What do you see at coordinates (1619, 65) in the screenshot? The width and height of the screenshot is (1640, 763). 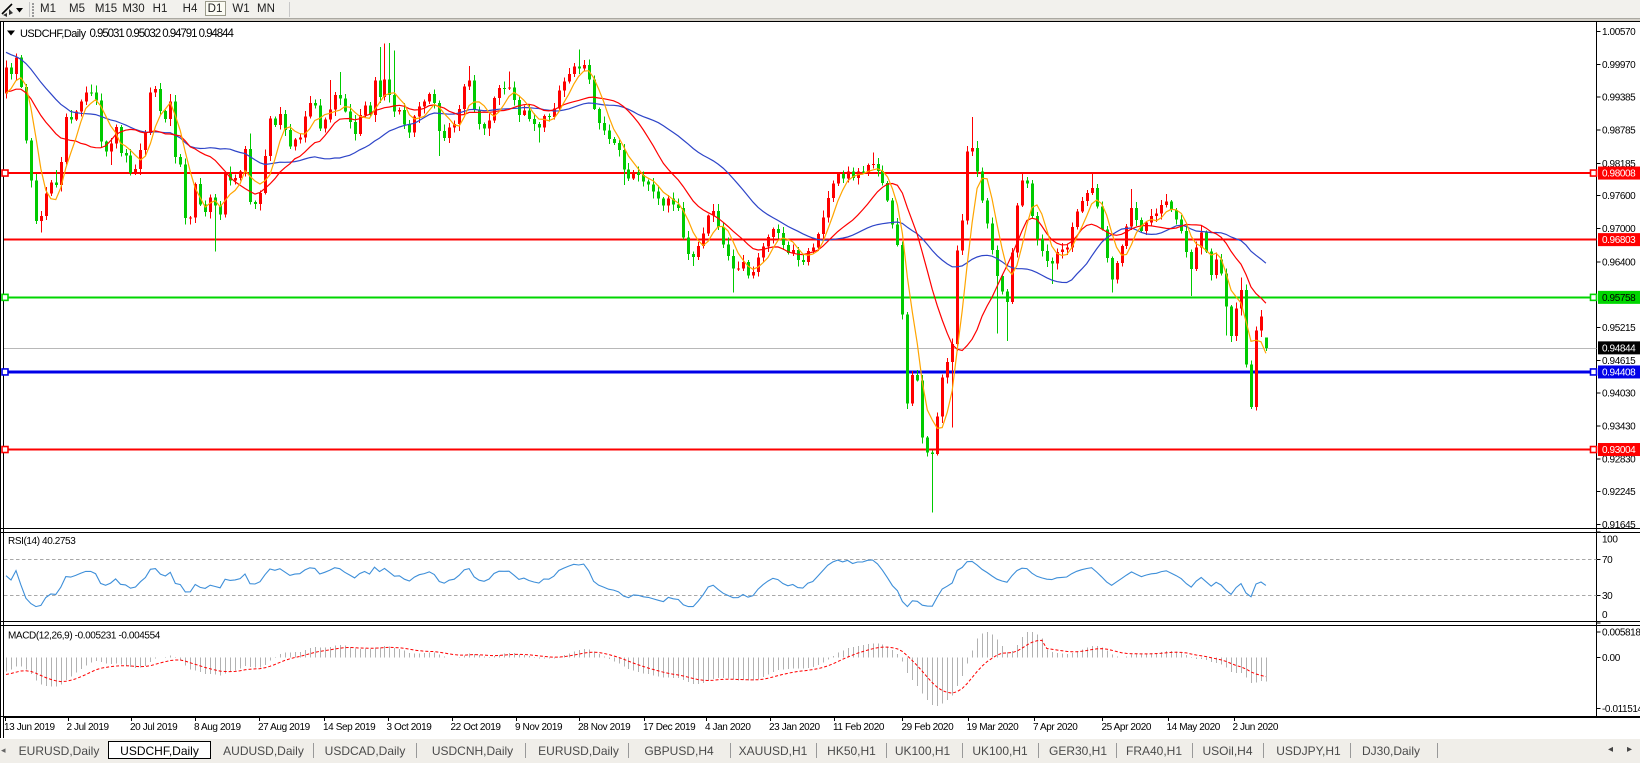 I see `svg-text: 0.99970` at bounding box center [1619, 65].